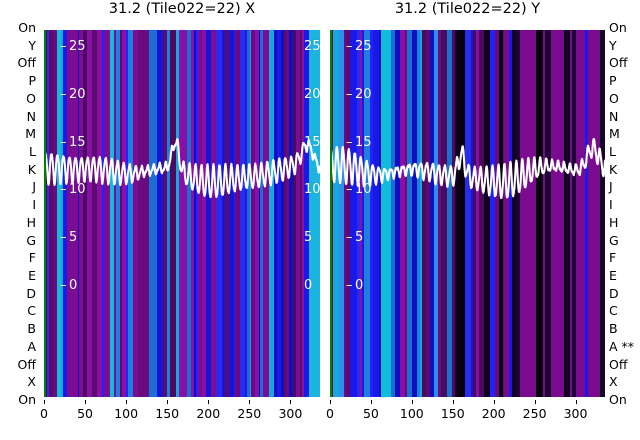  Describe the element at coordinates (613, 382) in the screenshot. I see `right-category-label: X` at that location.